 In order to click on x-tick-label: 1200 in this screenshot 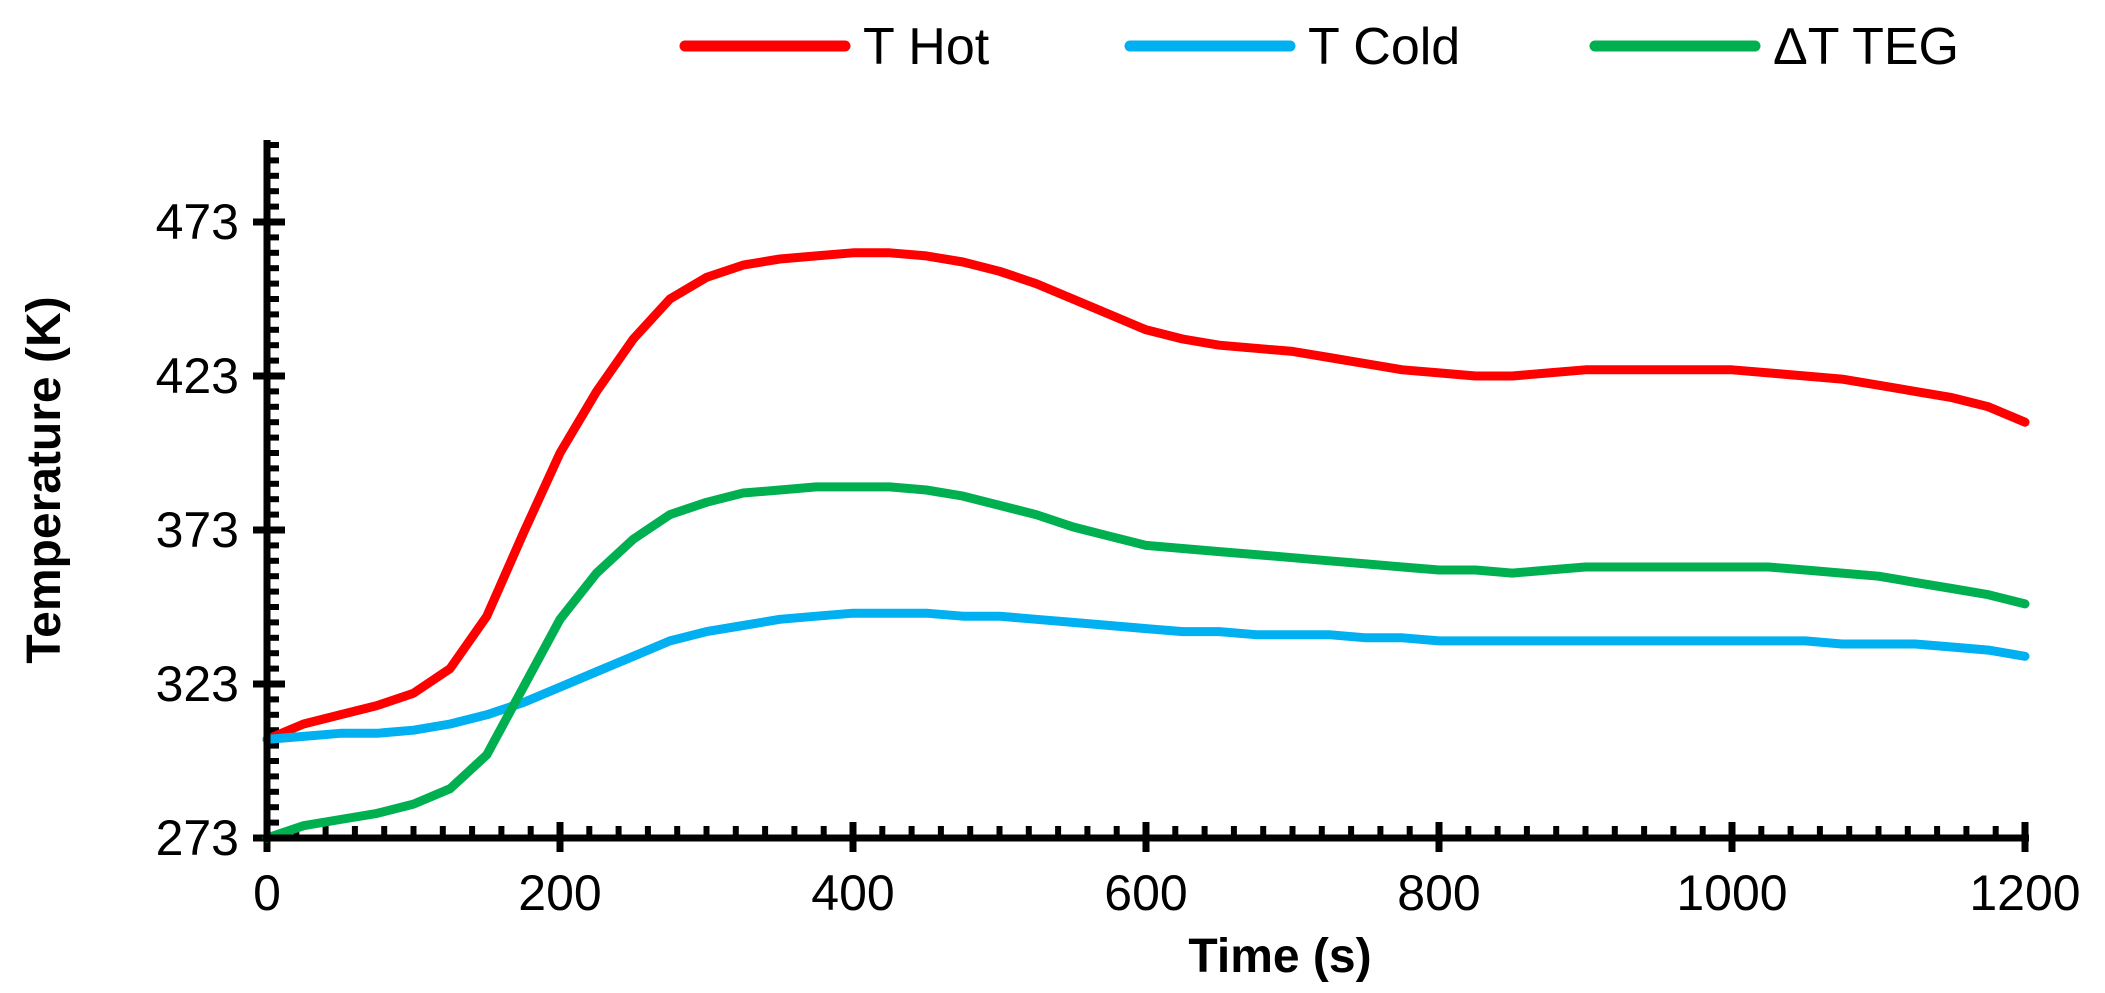, I will do `click(2024, 893)`.